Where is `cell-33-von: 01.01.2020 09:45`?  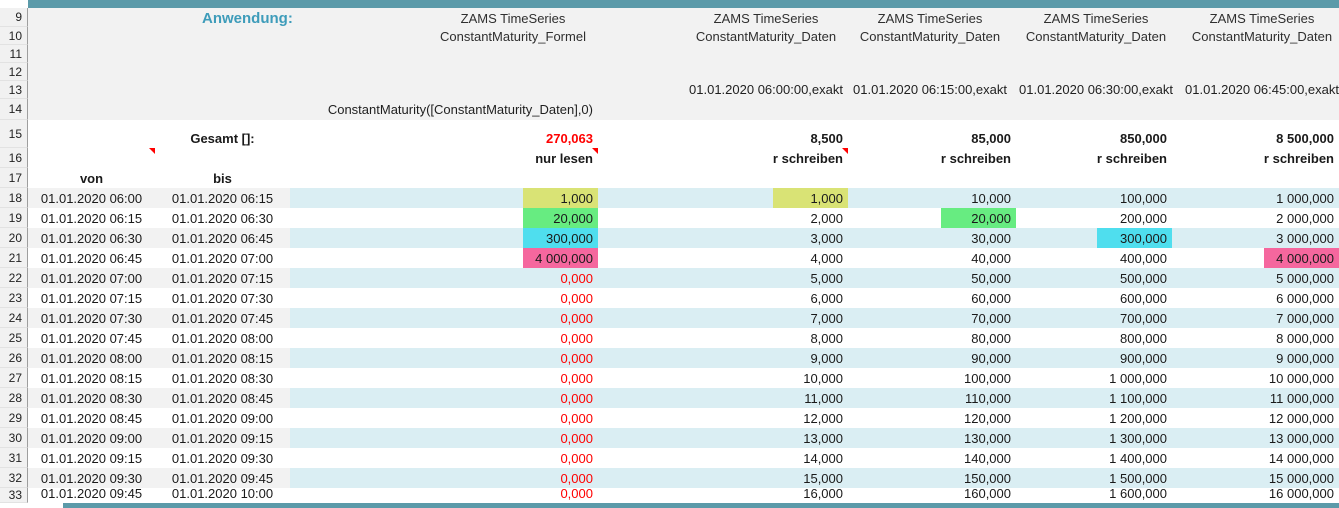
cell-33-von: 01.01.2020 09:45 is located at coordinates (91, 495).